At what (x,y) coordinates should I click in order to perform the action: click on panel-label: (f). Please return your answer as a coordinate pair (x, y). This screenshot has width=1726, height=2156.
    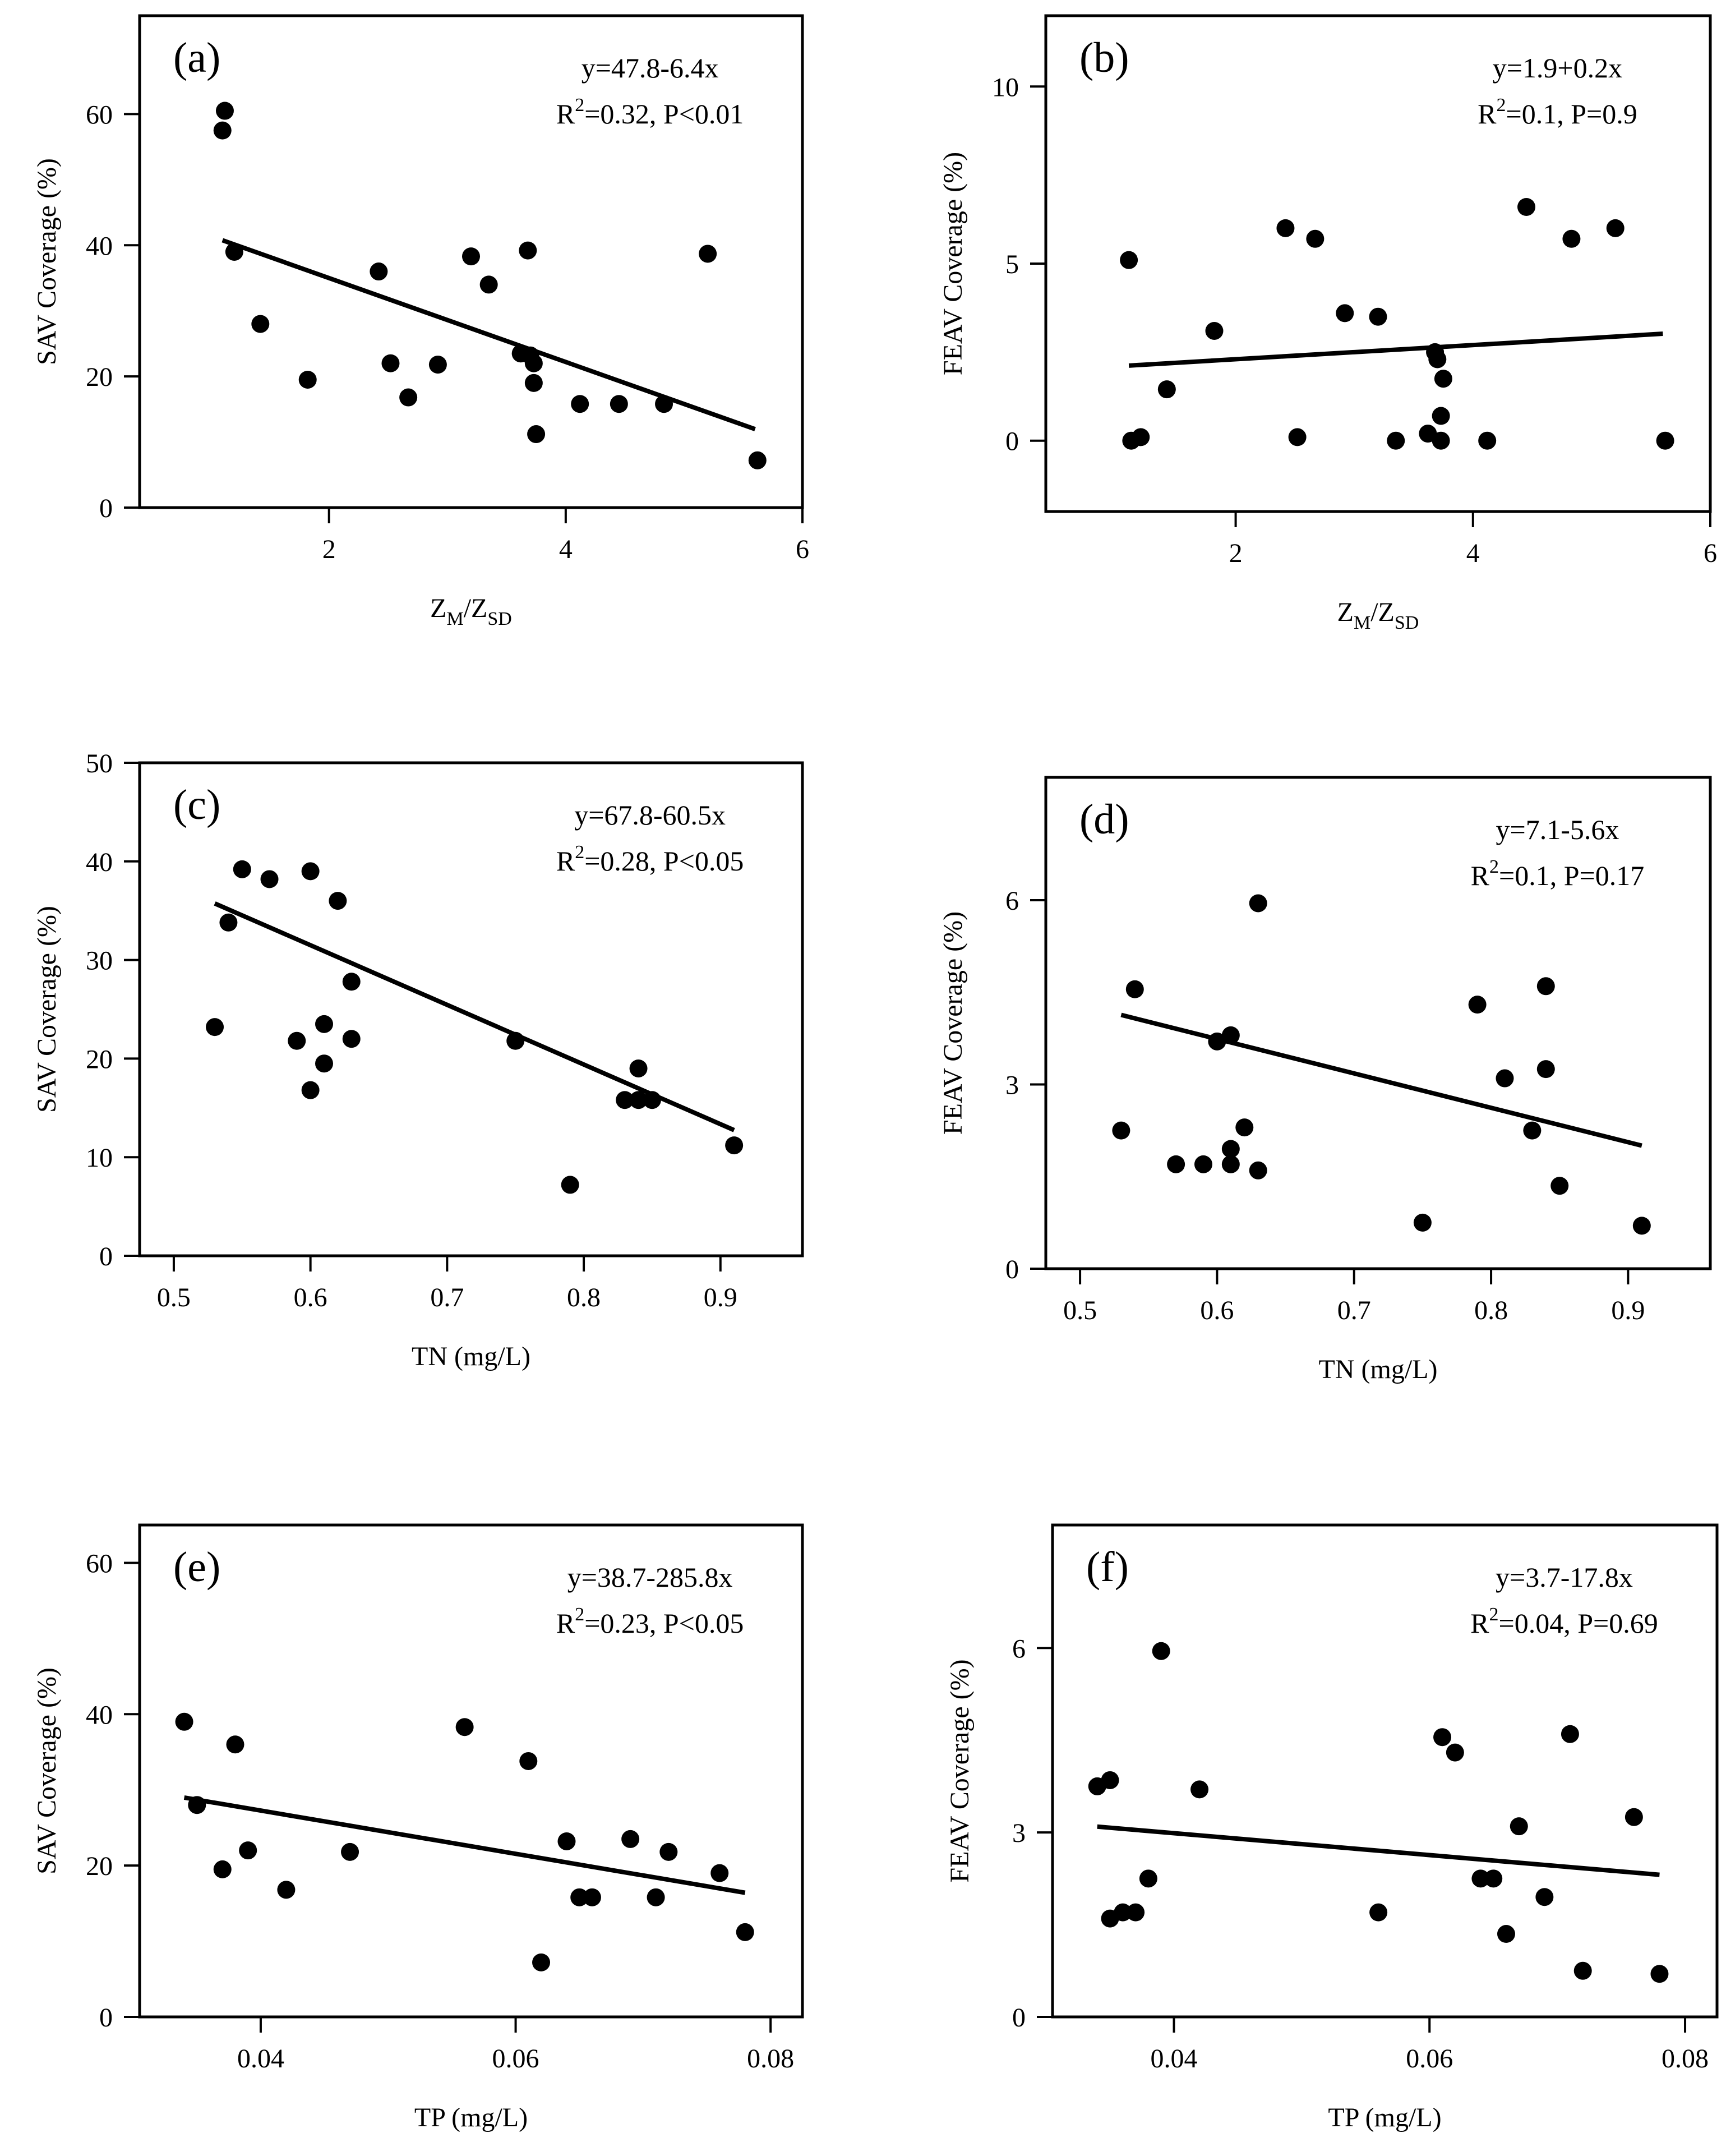
    Looking at the image, I should click on (1107, 1567).